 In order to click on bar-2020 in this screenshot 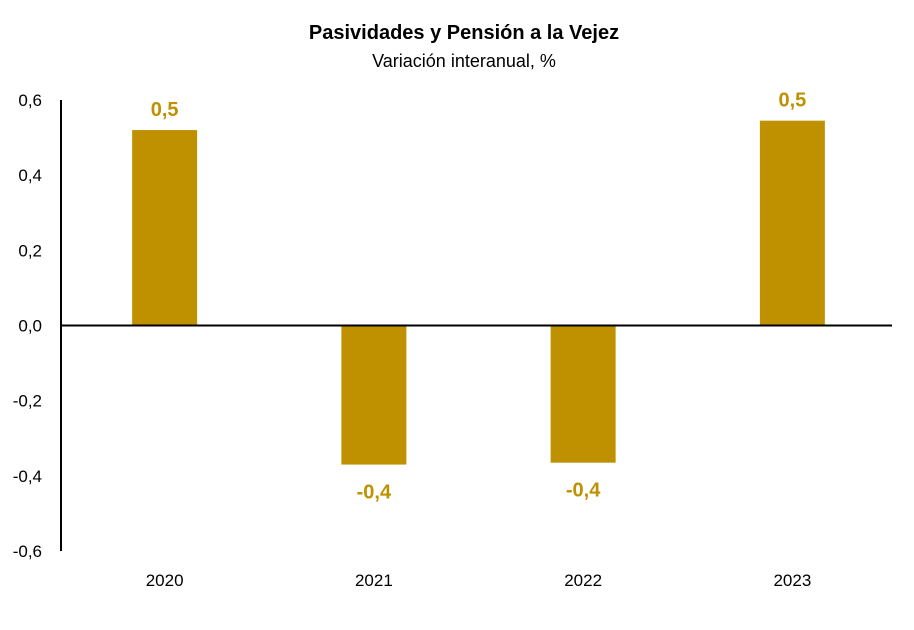, I will do `click(165, 228)`.